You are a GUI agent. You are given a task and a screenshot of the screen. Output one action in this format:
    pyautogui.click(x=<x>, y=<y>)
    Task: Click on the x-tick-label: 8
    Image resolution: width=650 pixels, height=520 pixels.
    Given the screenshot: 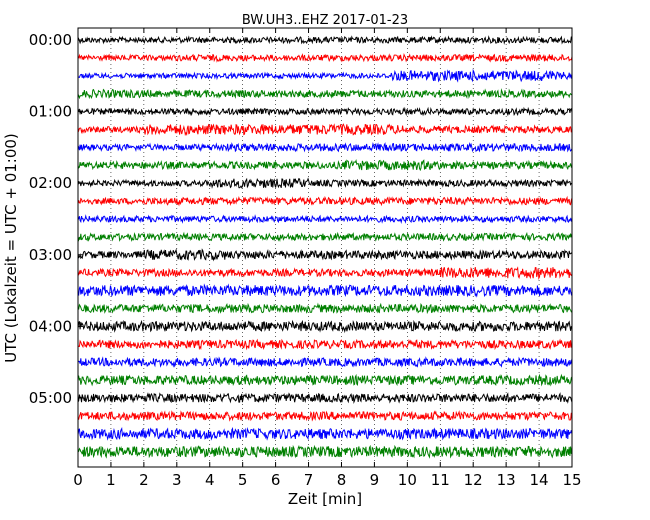 What is the action you would take?
    pyautogui.click(x=342, y=480)
    